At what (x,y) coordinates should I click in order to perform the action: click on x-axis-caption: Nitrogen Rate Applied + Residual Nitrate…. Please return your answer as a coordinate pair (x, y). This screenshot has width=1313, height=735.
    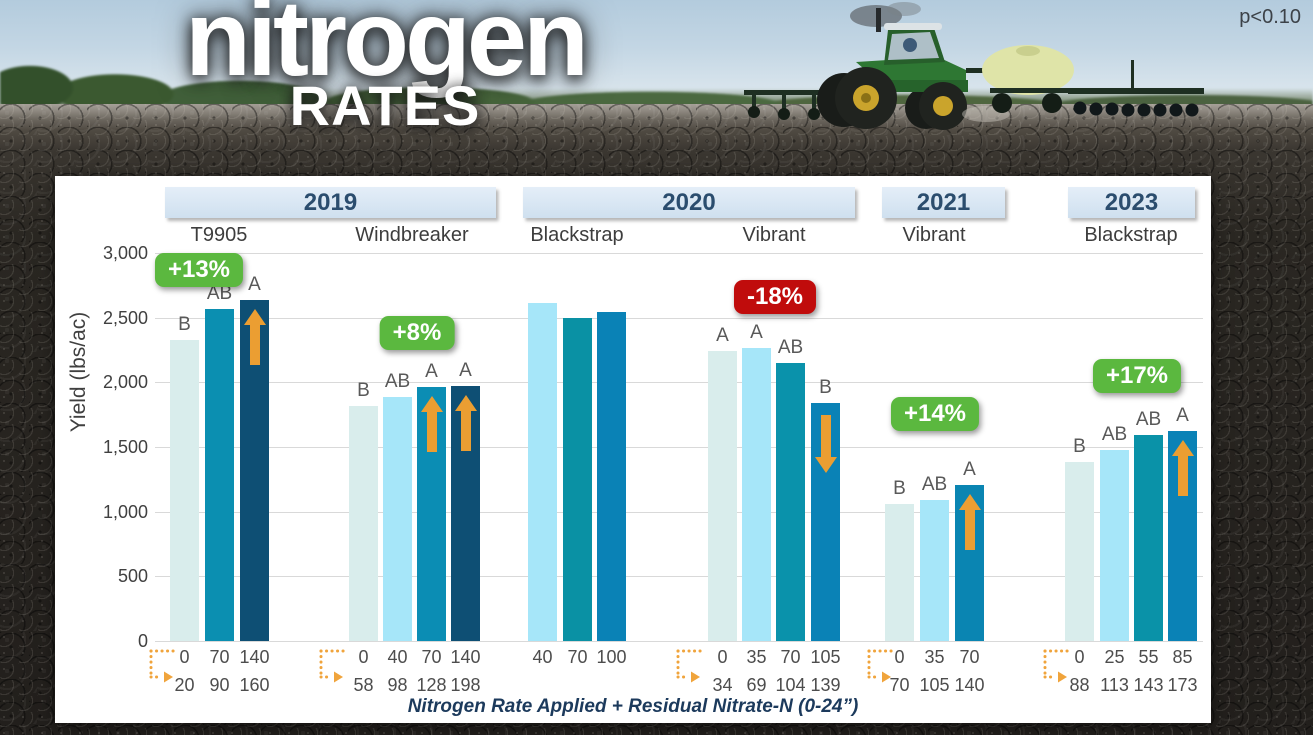
    Looking at the image, I should click on (633, 706).